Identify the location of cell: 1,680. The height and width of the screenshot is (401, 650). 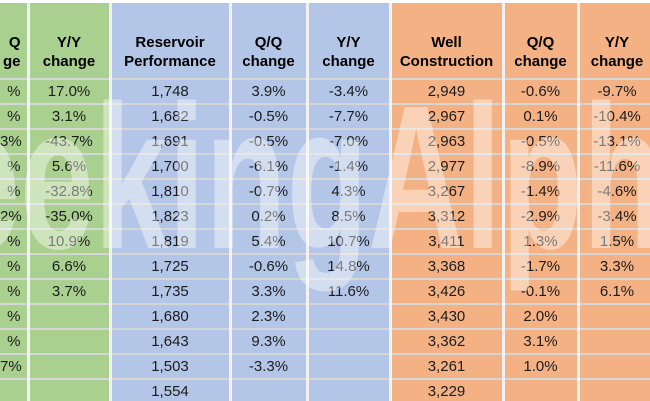
(171, 317).